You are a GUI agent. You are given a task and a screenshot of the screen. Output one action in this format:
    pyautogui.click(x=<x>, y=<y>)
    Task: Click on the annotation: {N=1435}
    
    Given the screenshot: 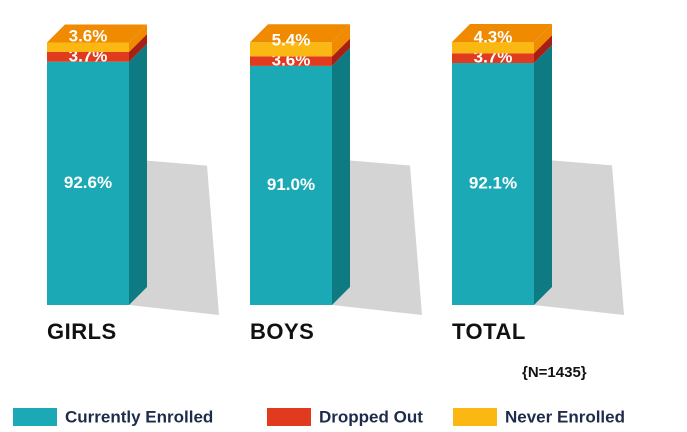 What is the action you would take?
    pyautogui.click(x=554, y=372)
    